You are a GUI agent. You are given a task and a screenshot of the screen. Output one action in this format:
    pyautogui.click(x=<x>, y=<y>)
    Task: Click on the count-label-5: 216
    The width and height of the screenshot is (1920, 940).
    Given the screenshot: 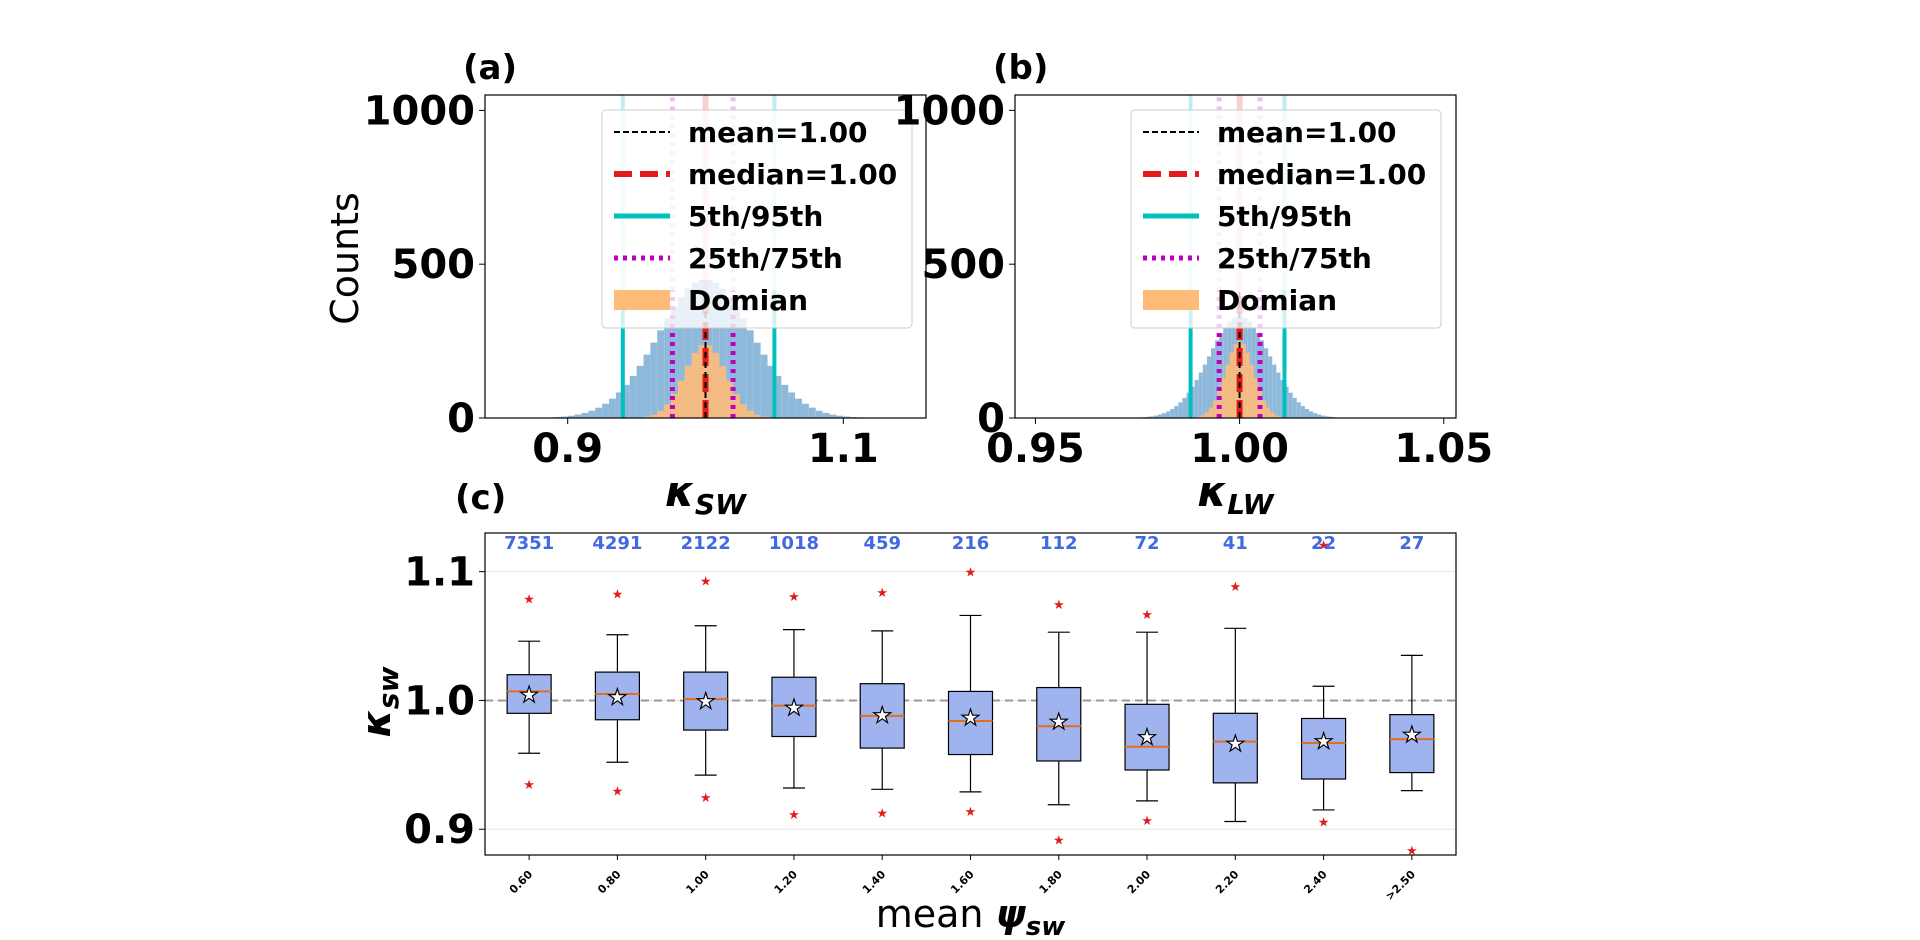 What is the action you would take?
    pyautogui.click(x=971, y=543)
    